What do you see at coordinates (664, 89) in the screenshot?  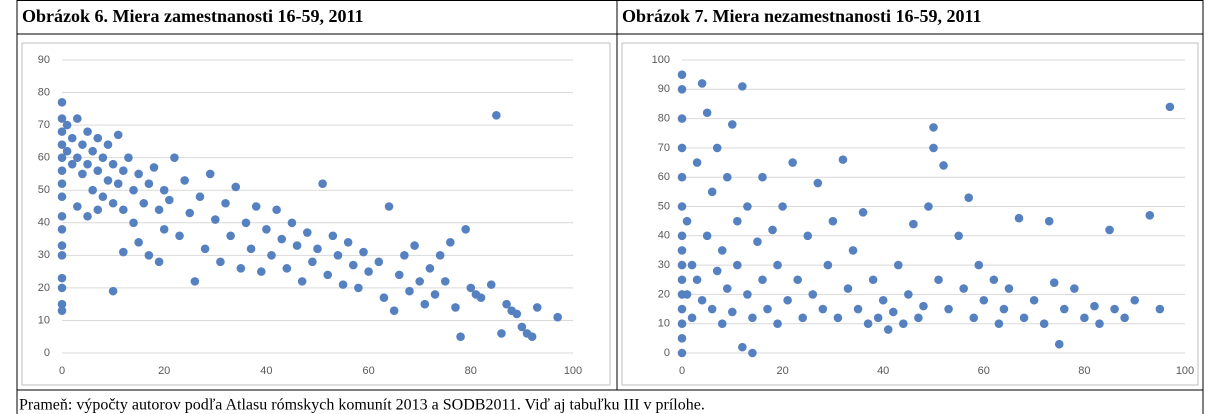 I see `y-tick-label: 90` at bounding box center [664, 89].